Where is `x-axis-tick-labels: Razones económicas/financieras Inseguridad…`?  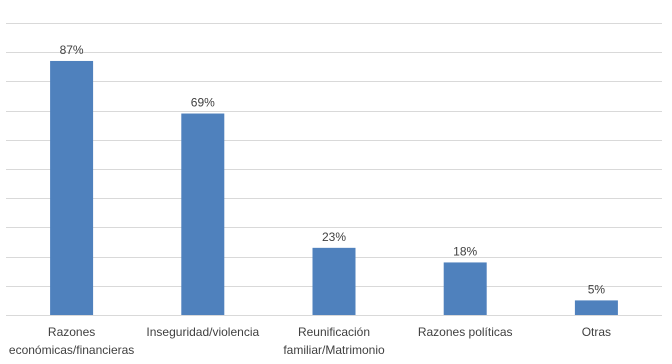
x-axis-tick-labels: Razones económicas/financieras Inseguridad… is located at coordinates (310, 341).